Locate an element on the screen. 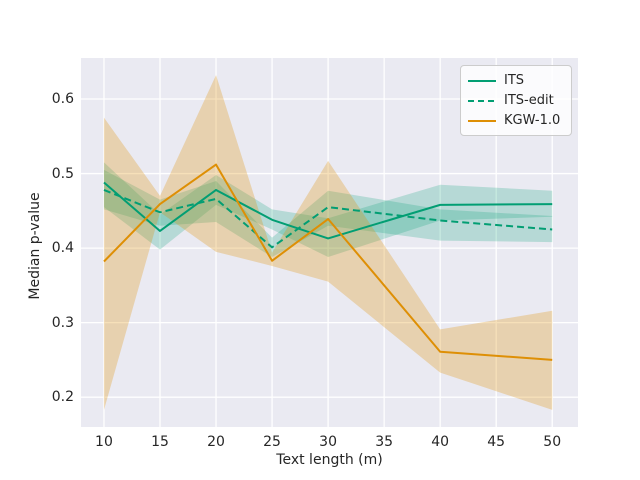  x-tick-label: 20 is located at coordinates (216, 442).